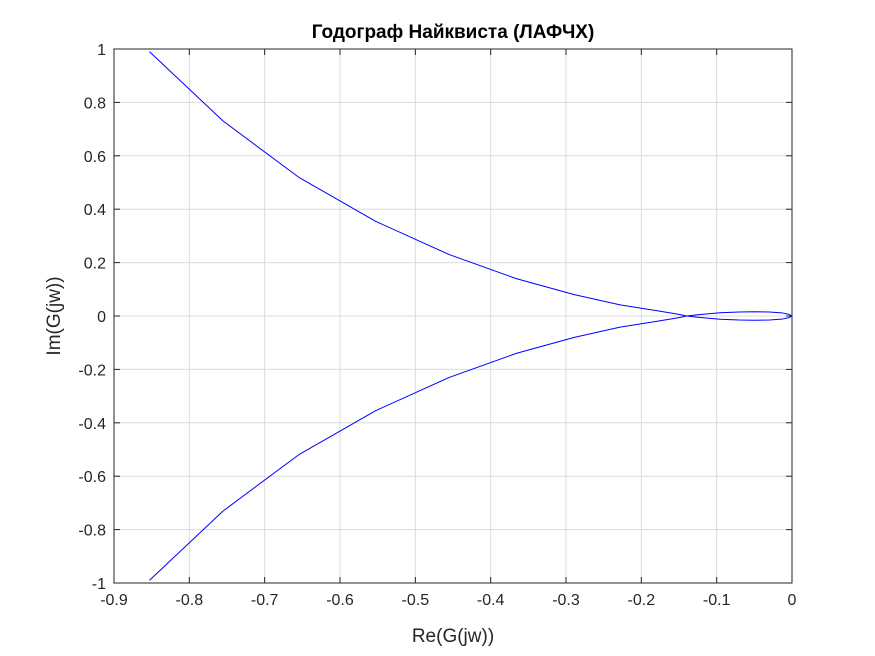 This screenshot has height=656, width=875. What do you see at coordinates (92, 477) in the screenshot?
I see `y-tick-label: -0.6` at bounding box center [92, 477].